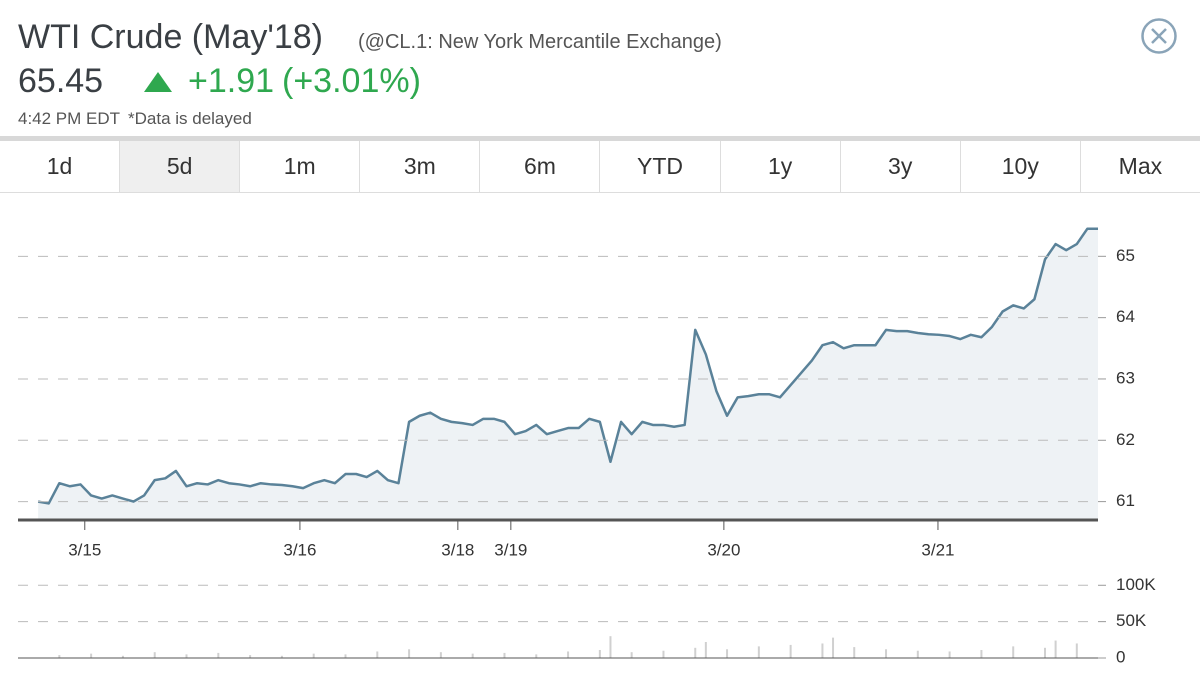  What do you see at coordinates (1136, 584) in the screenshot?
I see `y-tick-label: 100K` at bounding box center [1136, 584].